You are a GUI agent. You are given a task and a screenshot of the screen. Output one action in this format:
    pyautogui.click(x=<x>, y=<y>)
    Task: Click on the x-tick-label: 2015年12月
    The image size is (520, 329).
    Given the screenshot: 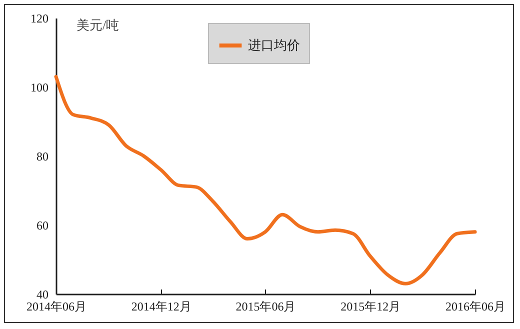 What is the action you would take?
    pyautogui.click(x=370, y=307)
    